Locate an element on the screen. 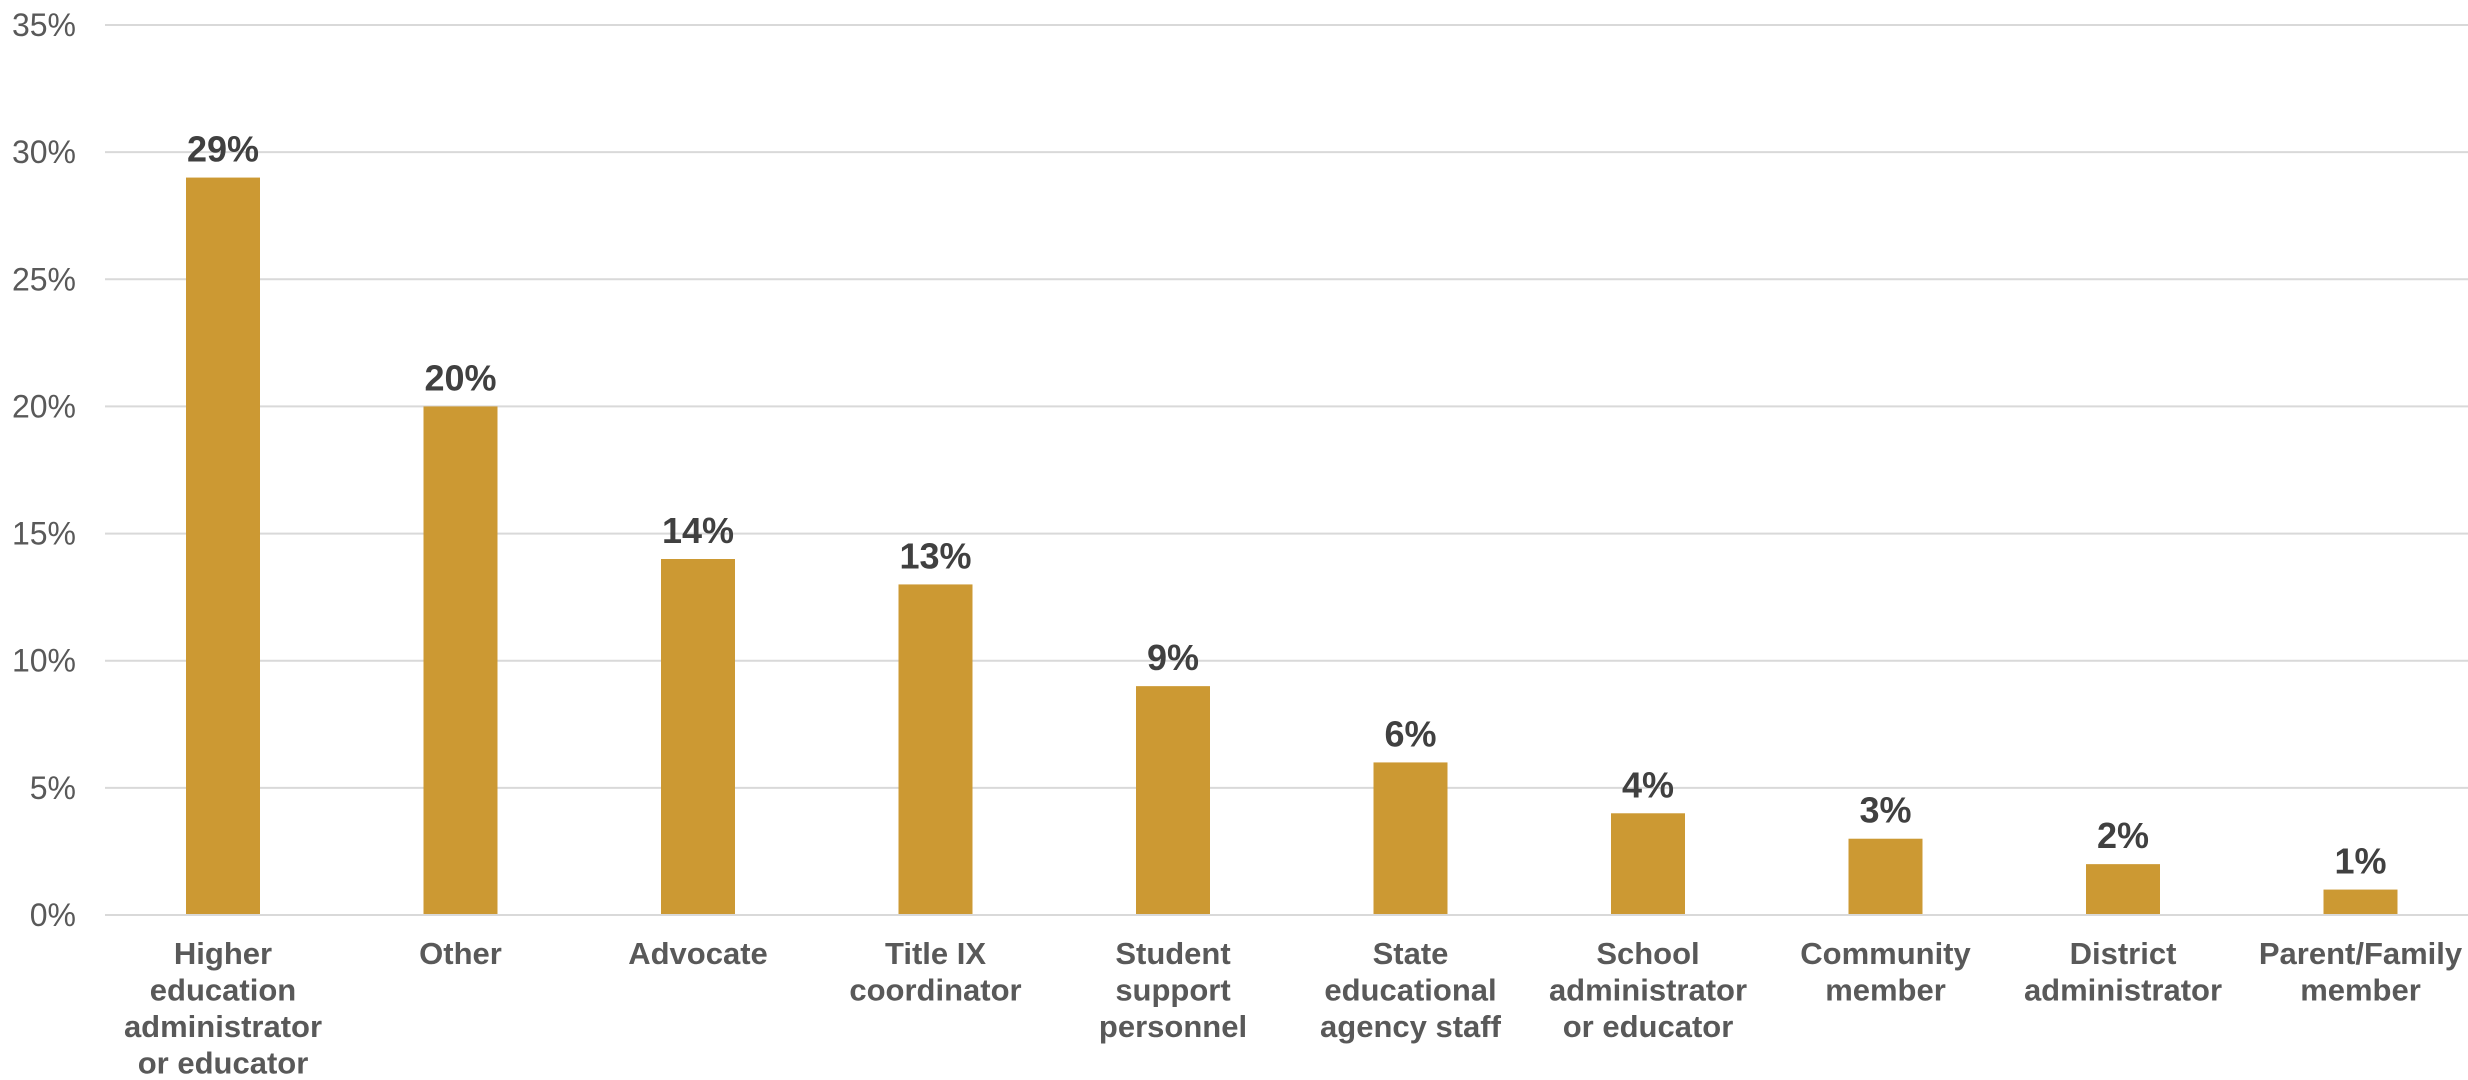  category-label-line: coordinator is located at coordinates (935, 990).